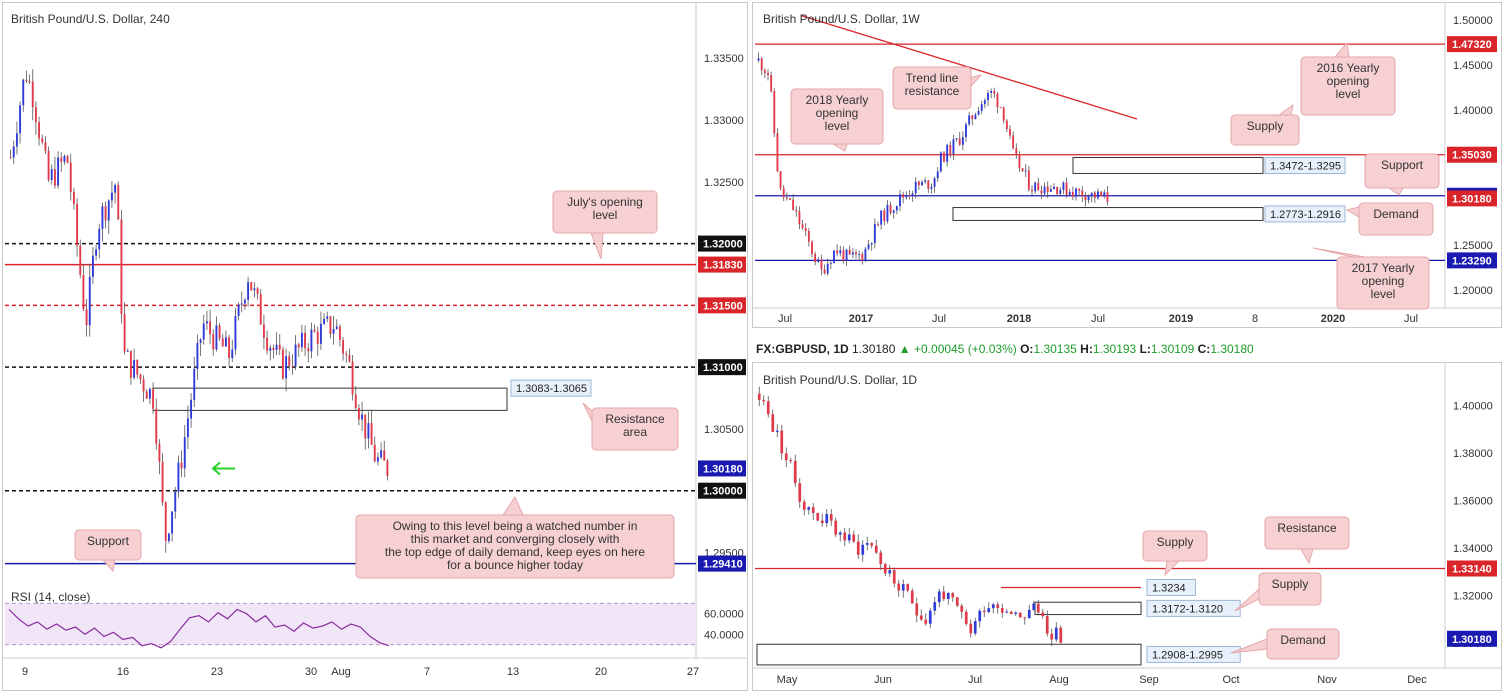 Image resolution: width=1503 pixels, height=692 pixels. I want to click on callout-2017-yearly-opening-text: 2017 Yearly, so click(1383, 268).